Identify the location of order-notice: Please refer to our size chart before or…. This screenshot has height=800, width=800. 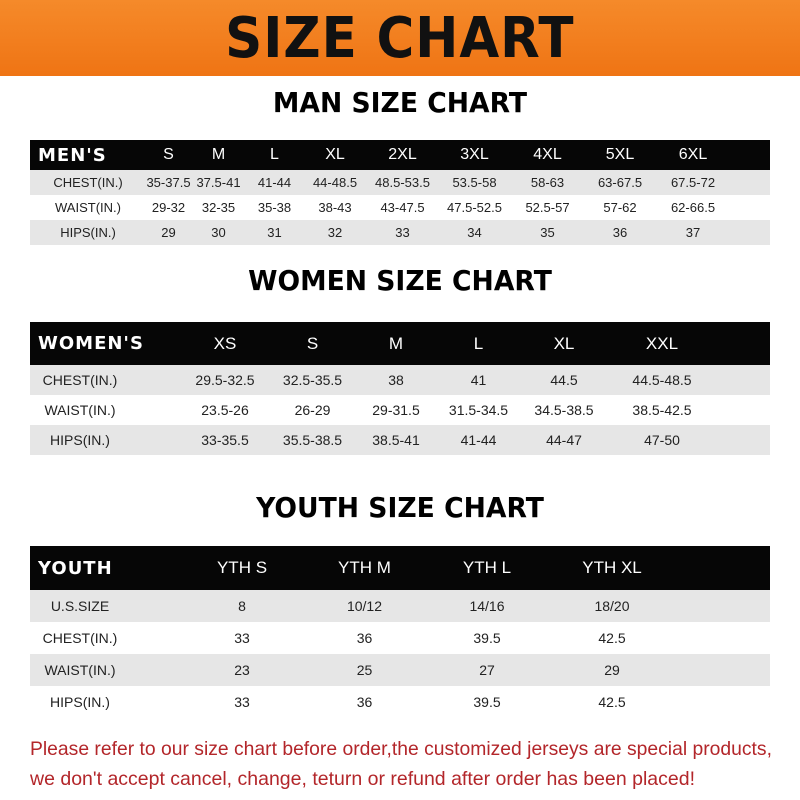
(410, 764).